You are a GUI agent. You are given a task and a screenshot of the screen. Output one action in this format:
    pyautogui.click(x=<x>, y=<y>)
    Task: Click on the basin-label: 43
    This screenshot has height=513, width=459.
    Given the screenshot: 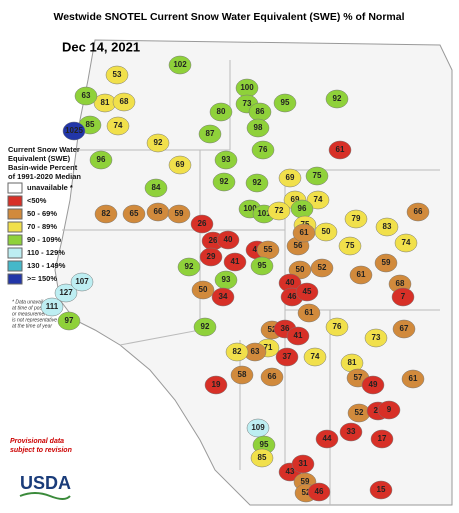 What is the action you would take?
    pyautogui.click(x=290, y=471)
    